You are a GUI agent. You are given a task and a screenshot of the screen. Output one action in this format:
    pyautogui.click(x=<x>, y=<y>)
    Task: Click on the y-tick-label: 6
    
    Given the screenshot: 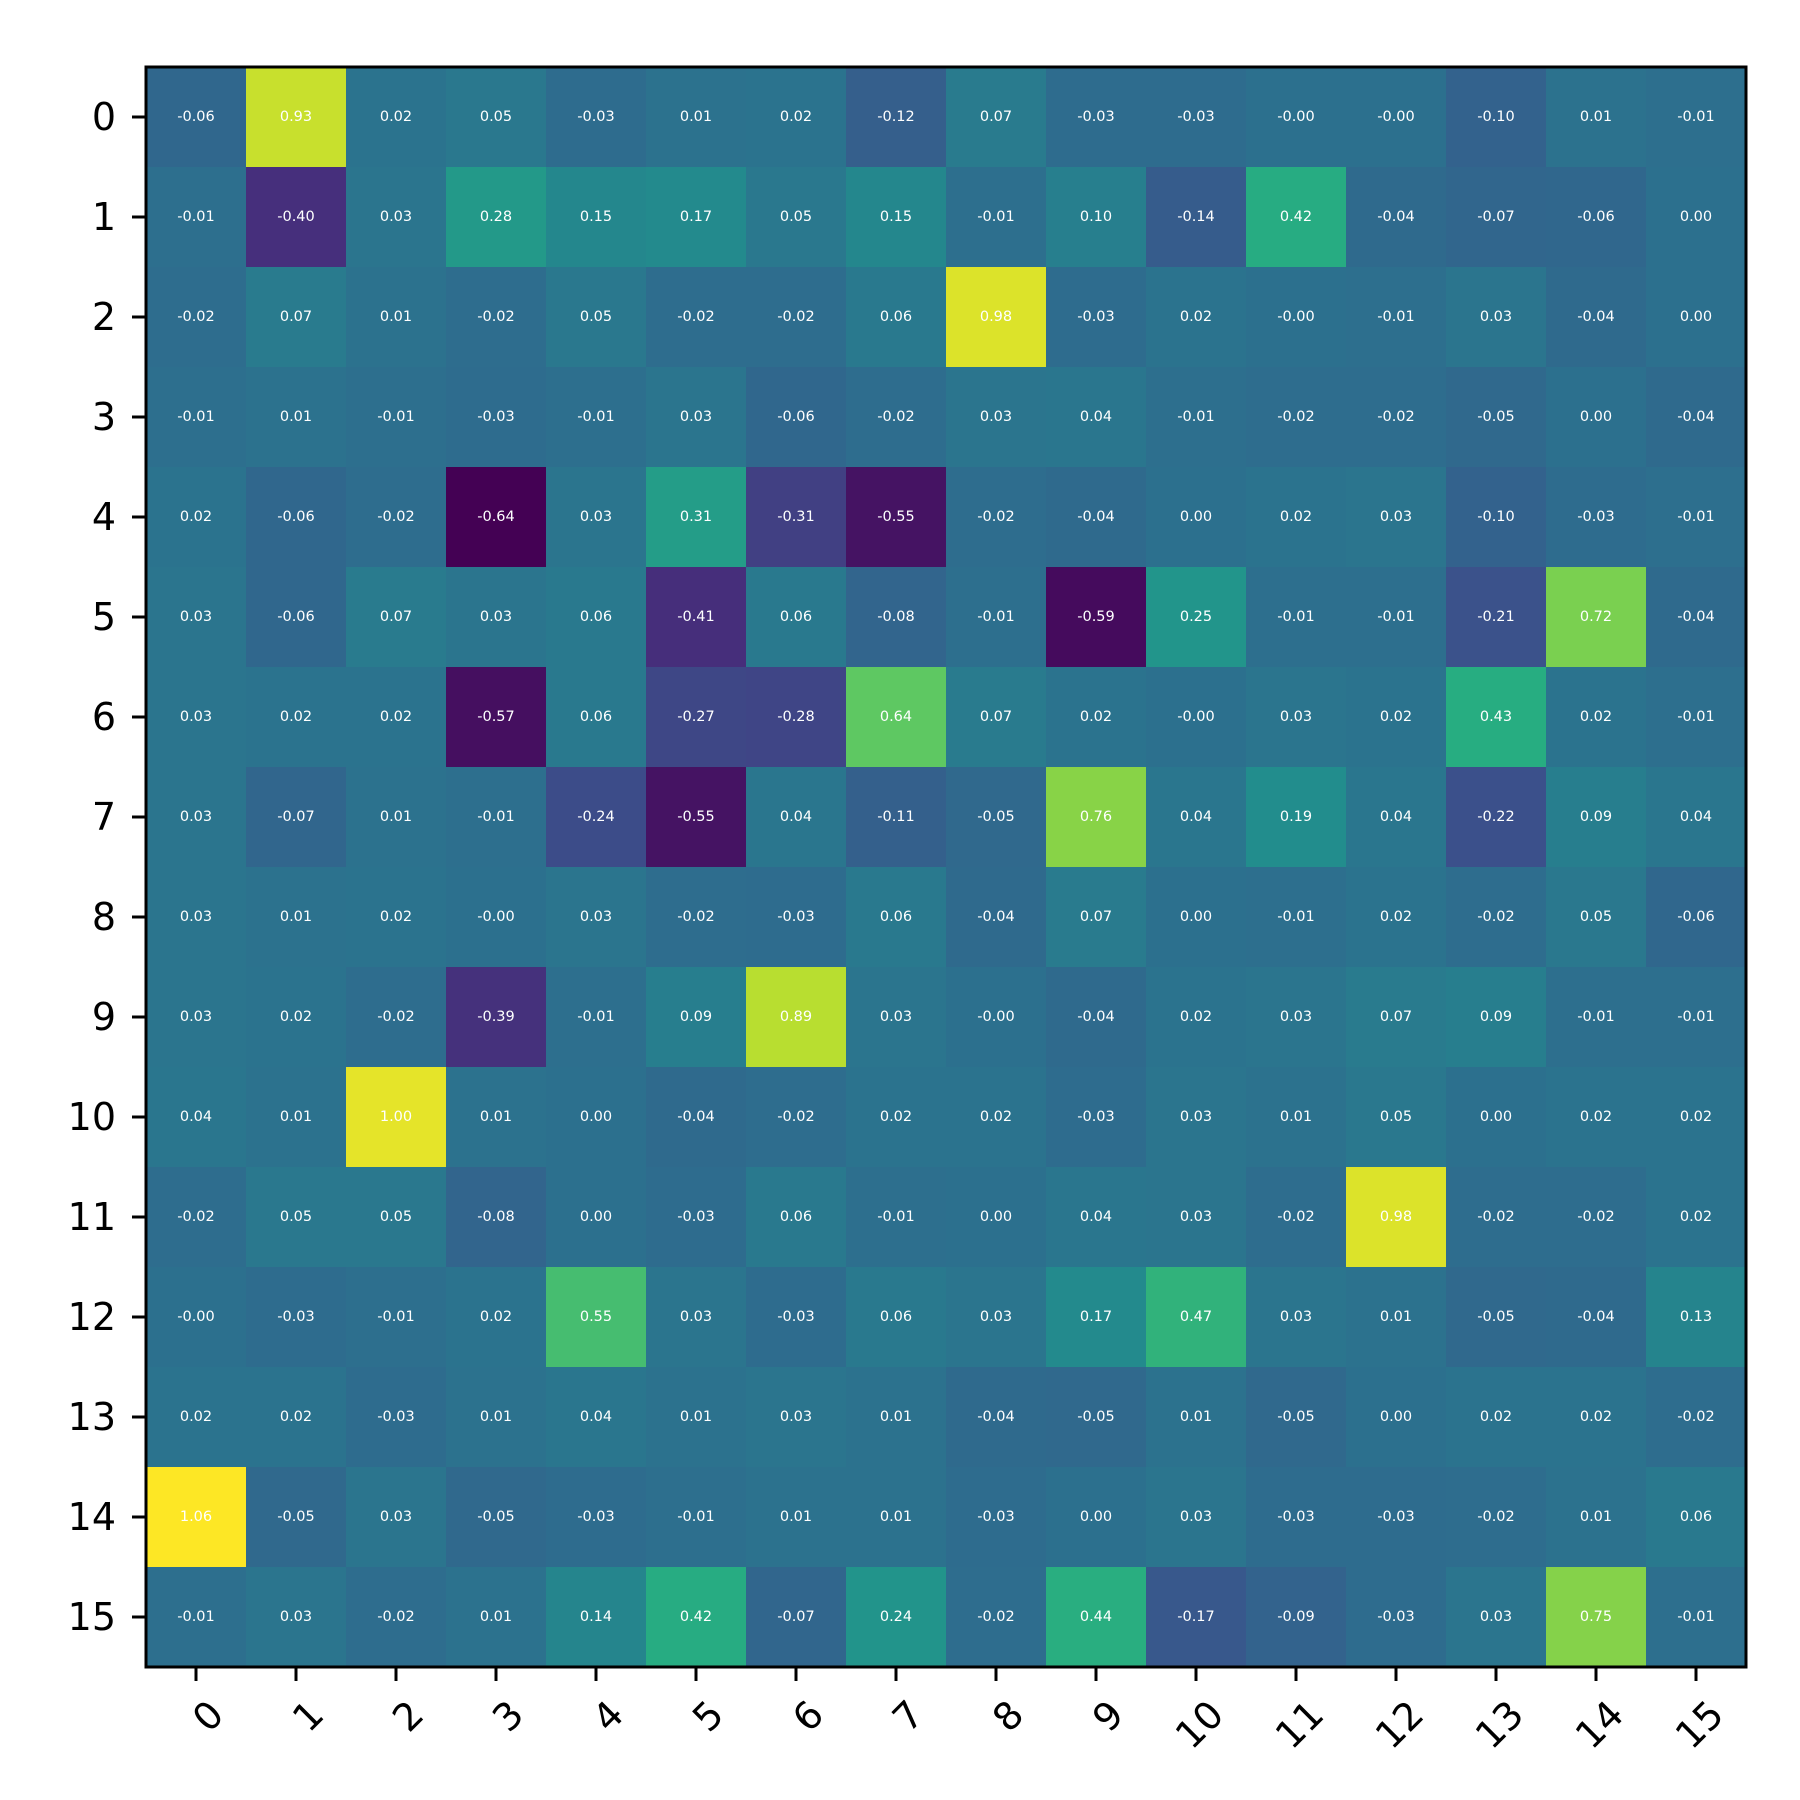 What is the action you would take?
    pyautogui.click(x=104, y=717)
    